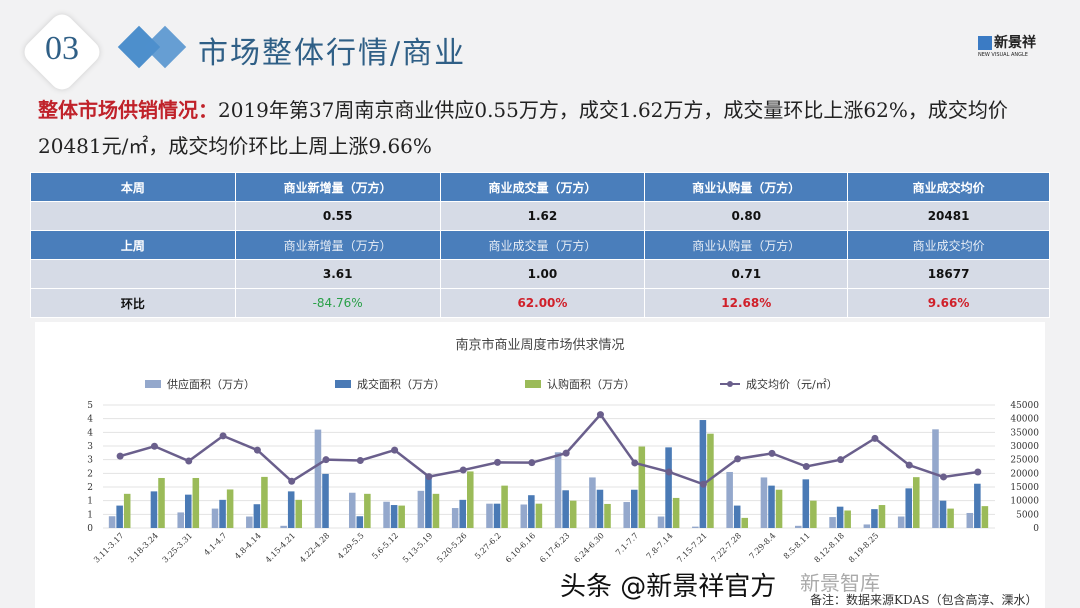  I want to click on section-number: 03, so click(62, 48).